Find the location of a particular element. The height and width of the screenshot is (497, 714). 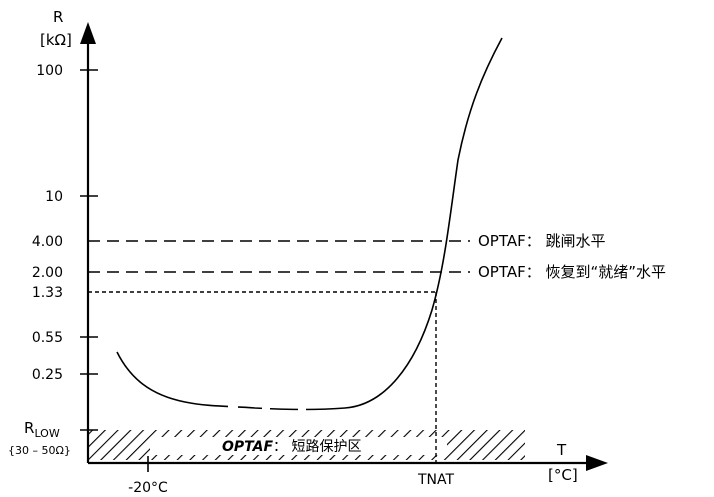

y-tick-label: 1.33 is located at coordinates (47, 293).